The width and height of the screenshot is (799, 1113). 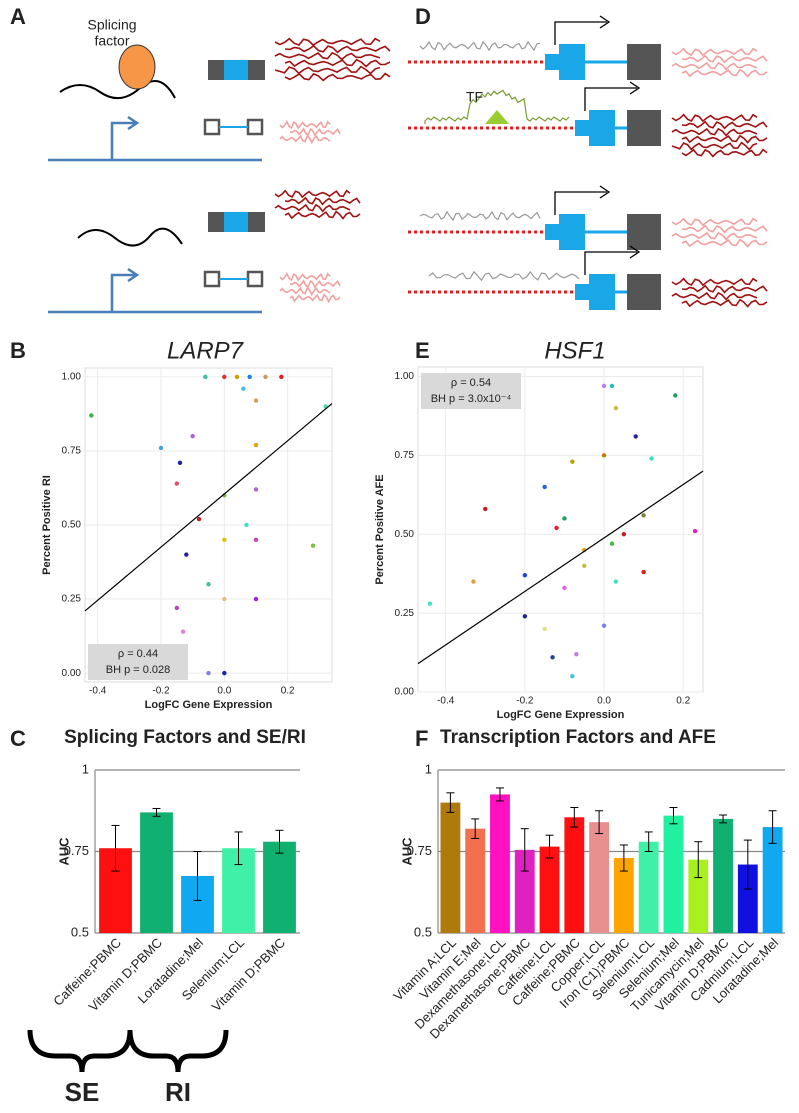 What do you see at coordinates (405, 613) in the screenshot?
I see `y-tick-label: 0.25` at bounding box center [405, 613].